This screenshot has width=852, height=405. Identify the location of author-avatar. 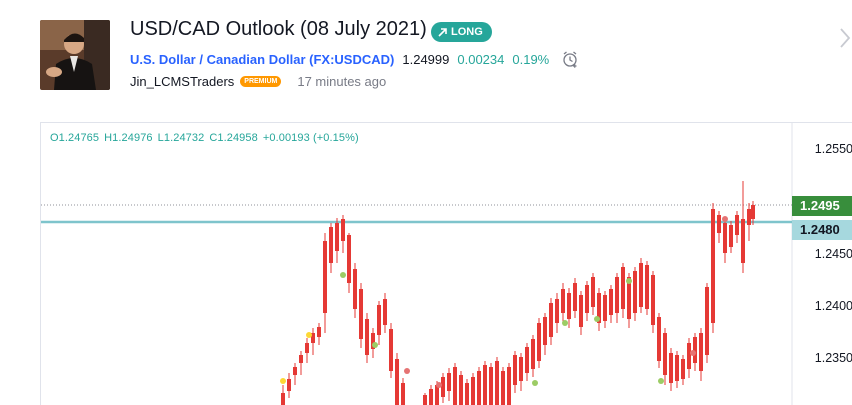
(75, 55).